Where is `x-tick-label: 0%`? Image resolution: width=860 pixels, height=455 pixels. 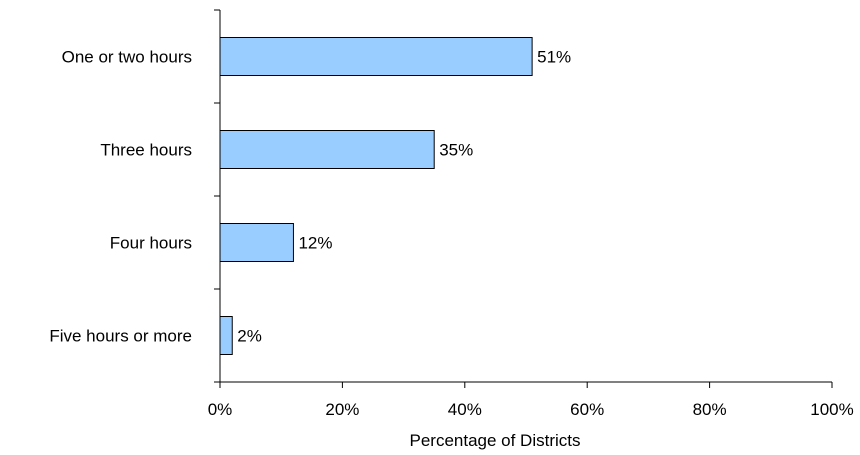
x-tick-label: 0% is located at coordinates (220, 409).